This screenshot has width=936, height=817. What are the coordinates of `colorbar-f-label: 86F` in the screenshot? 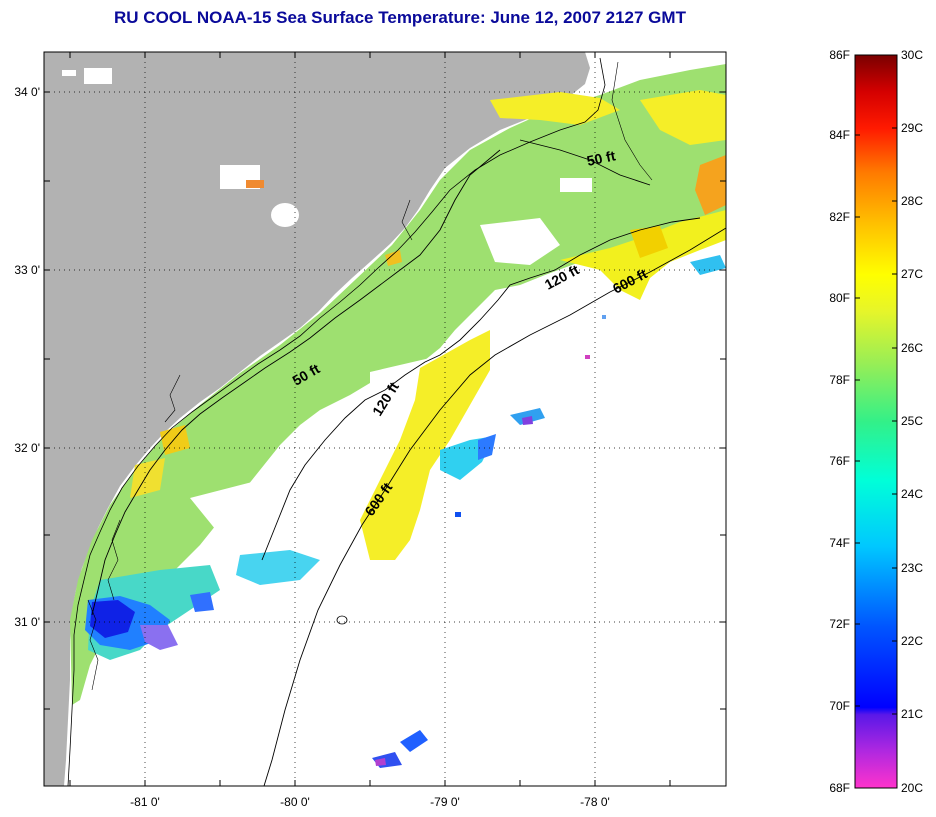 It's located at (839, 55).